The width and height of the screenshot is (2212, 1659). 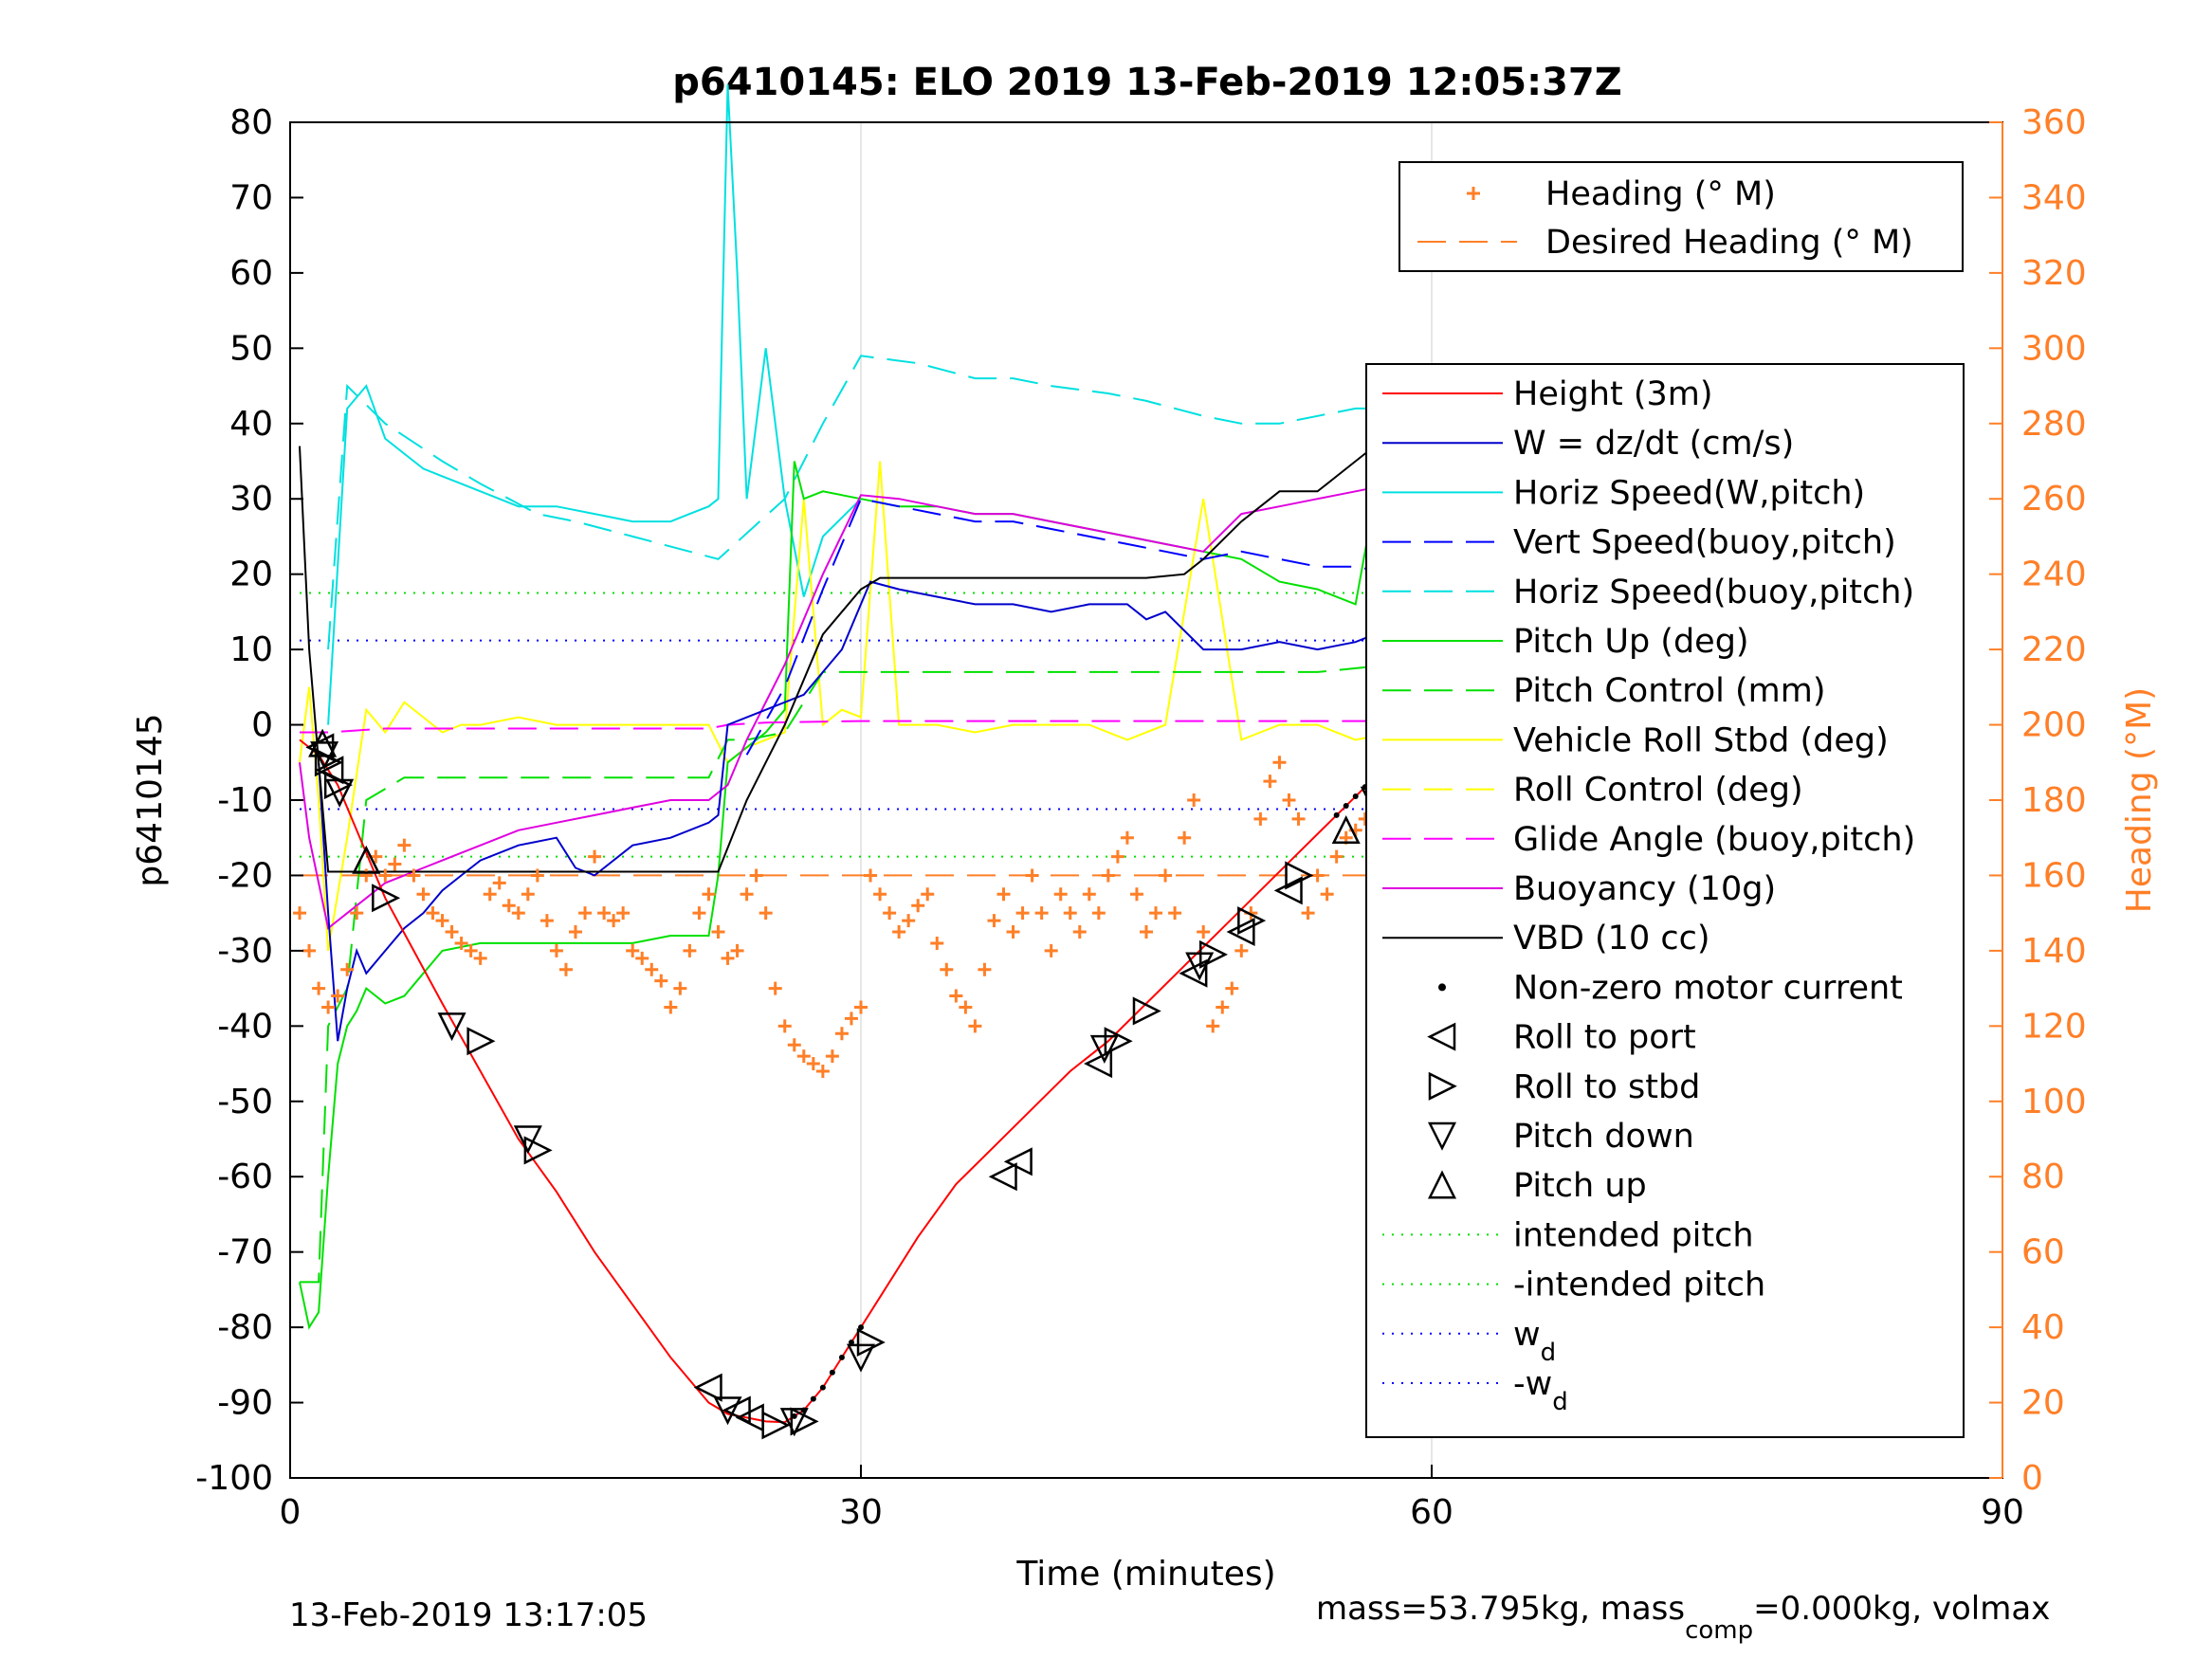 What do you see at coordinates (2032, 1478) in the screenshot?
I see `y2-tick-label: 0` at bounding box center [2032, 1478].